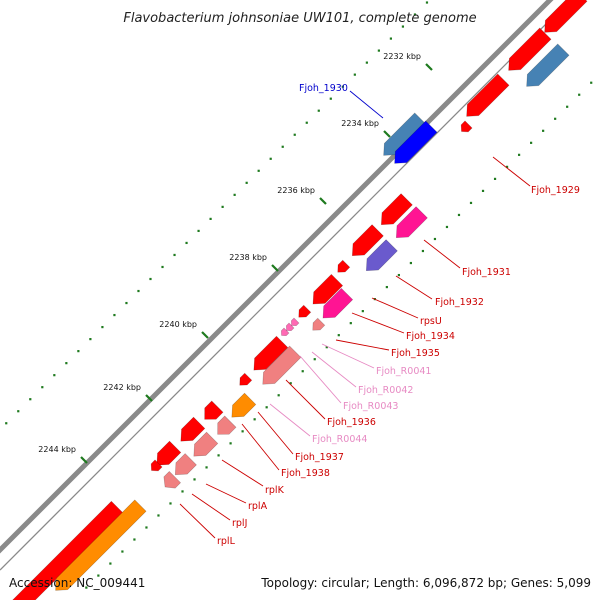  I want to click on gene-label: Fjoh_1932, so click(459, 302).